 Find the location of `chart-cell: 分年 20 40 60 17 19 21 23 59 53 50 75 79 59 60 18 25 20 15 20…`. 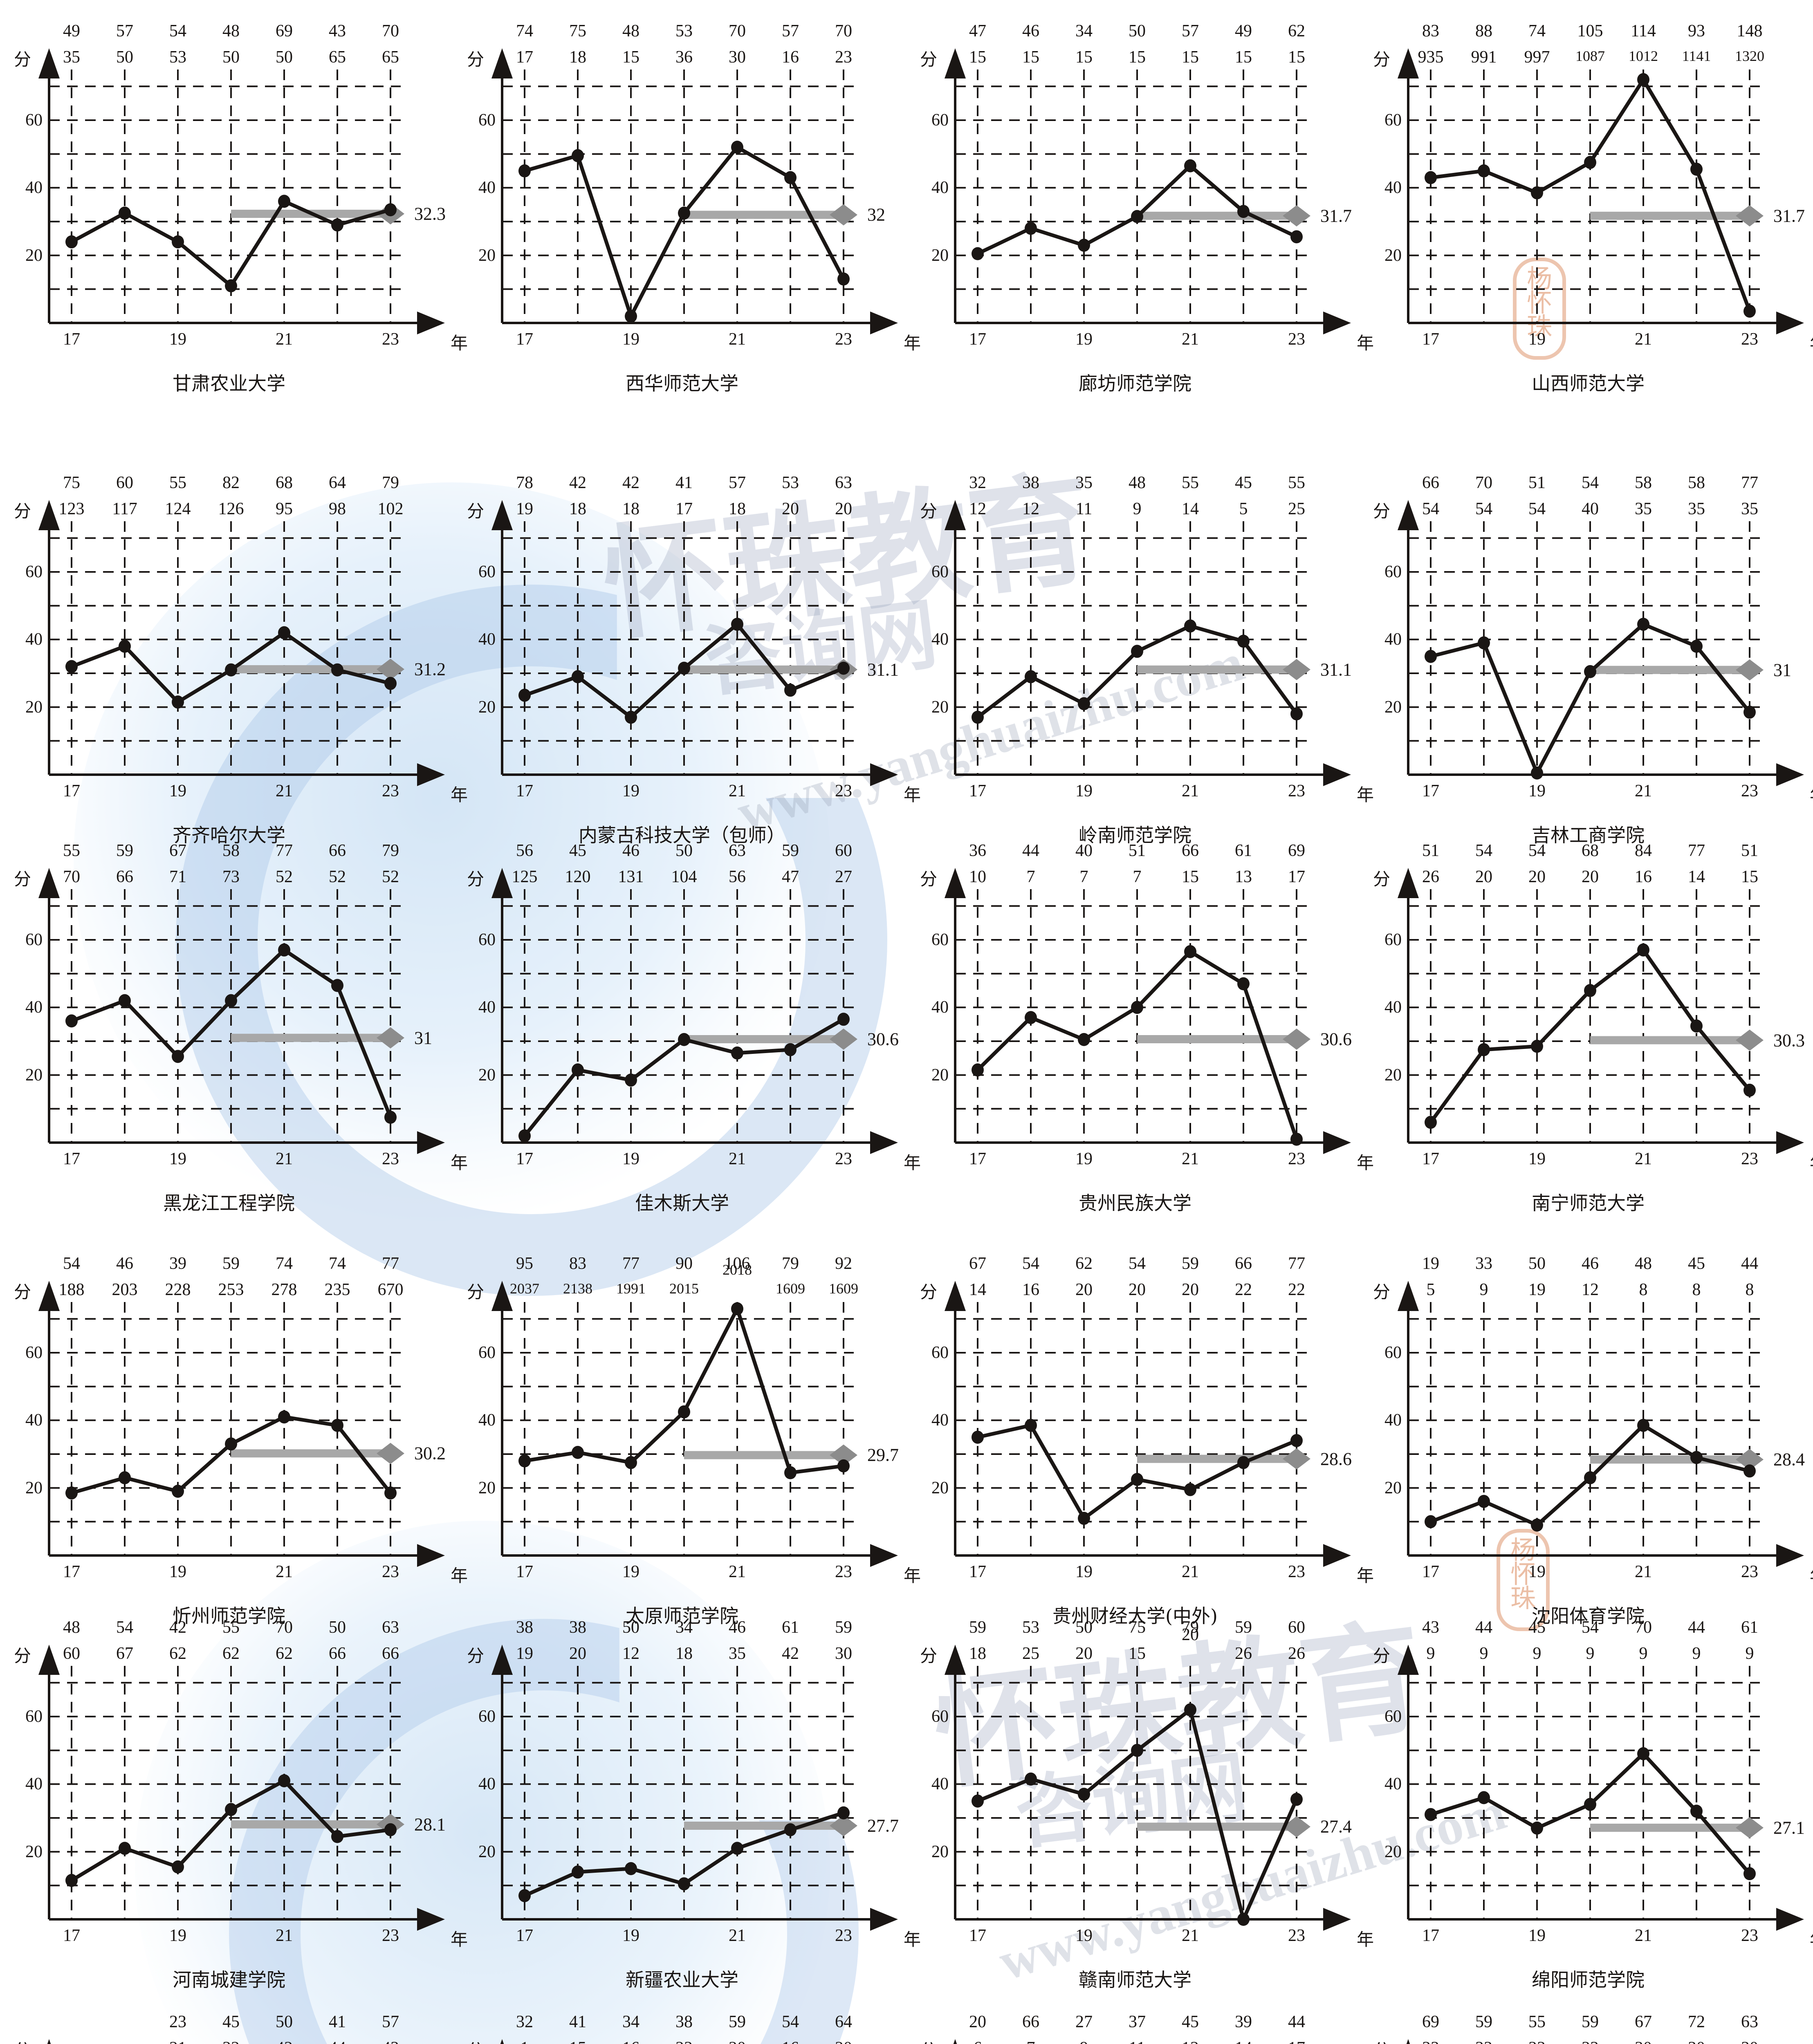

chart-cell: 分年 20 40 60 17 19 21 23 59 53 50 75 79 59 60 18 25 20 15 20… is located at coordinates (1140, 1793).